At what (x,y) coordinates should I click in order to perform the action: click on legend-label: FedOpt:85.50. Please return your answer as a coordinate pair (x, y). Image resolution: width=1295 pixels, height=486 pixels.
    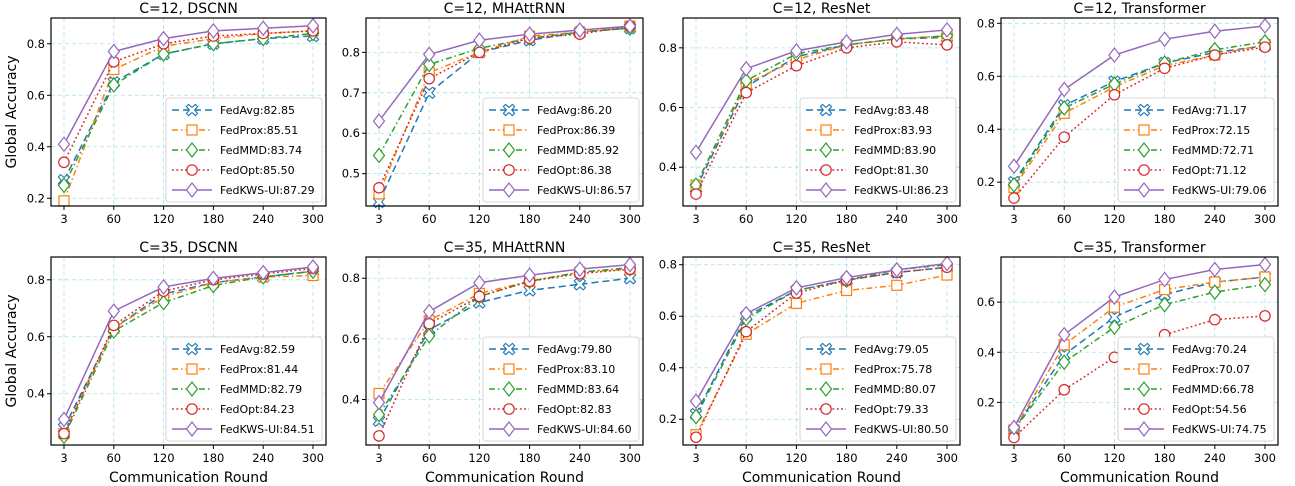
    Looking at the image, I should click on (257, 170).